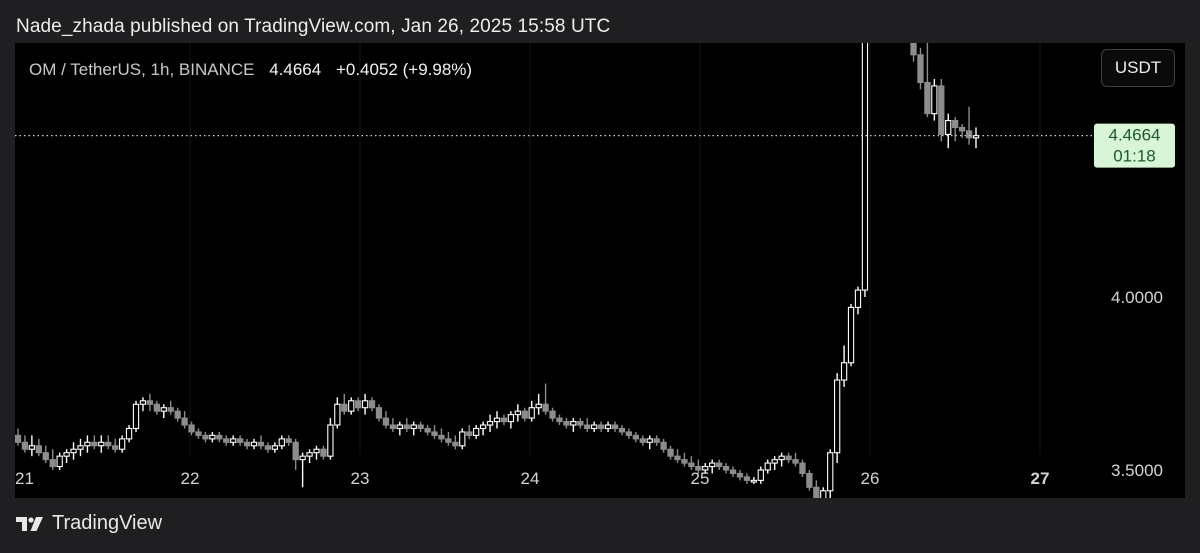 The height and width of the screenshot is (553, 1200). What do you see at coordinates (29, 523) in the screenshot?
I see `tradingview-logo-icon` at bounding box center [29, 523].